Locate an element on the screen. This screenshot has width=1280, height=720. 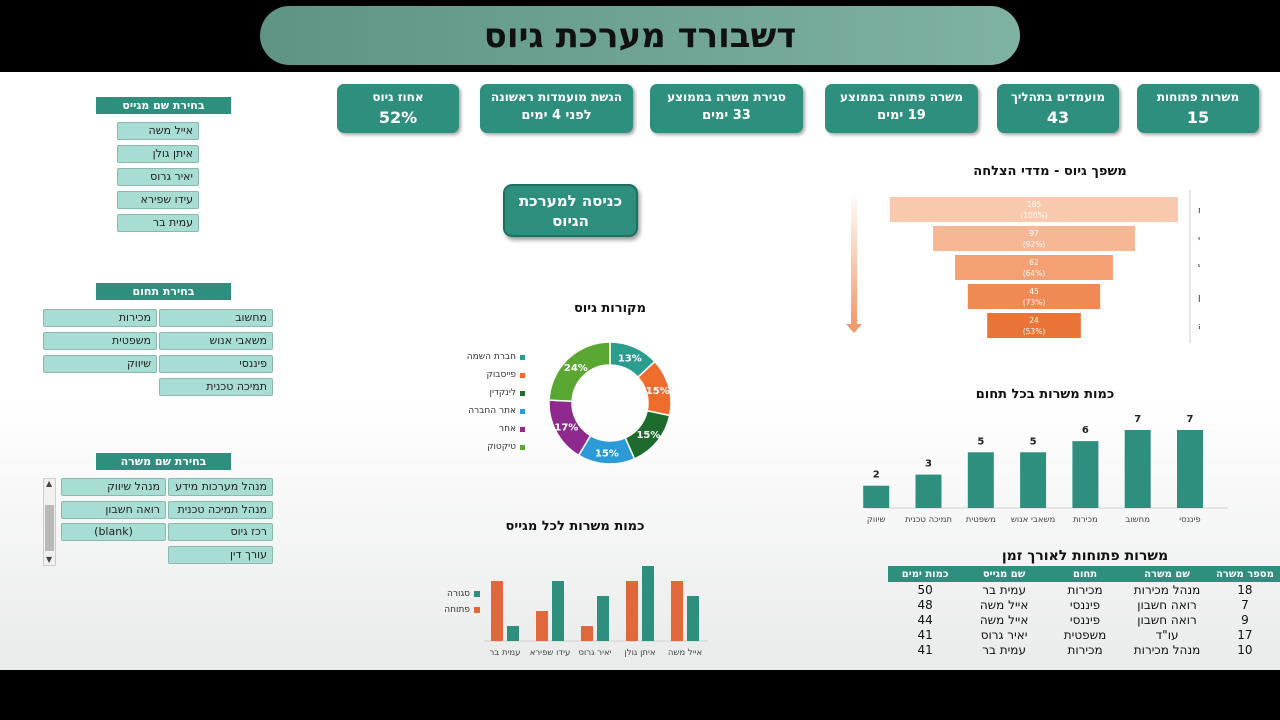
kpi-avg-close-days: סגירת משרה בממוצע 33 ימים is located at coordinates (726, 108).